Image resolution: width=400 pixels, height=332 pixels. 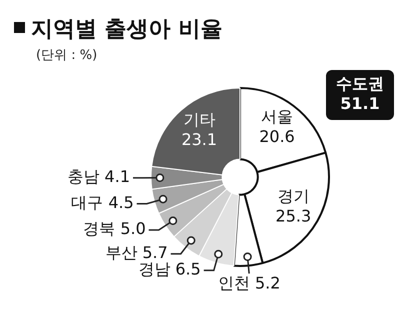 I want to click on slice-label: 대구 4.5, so click(x=102, y=202).